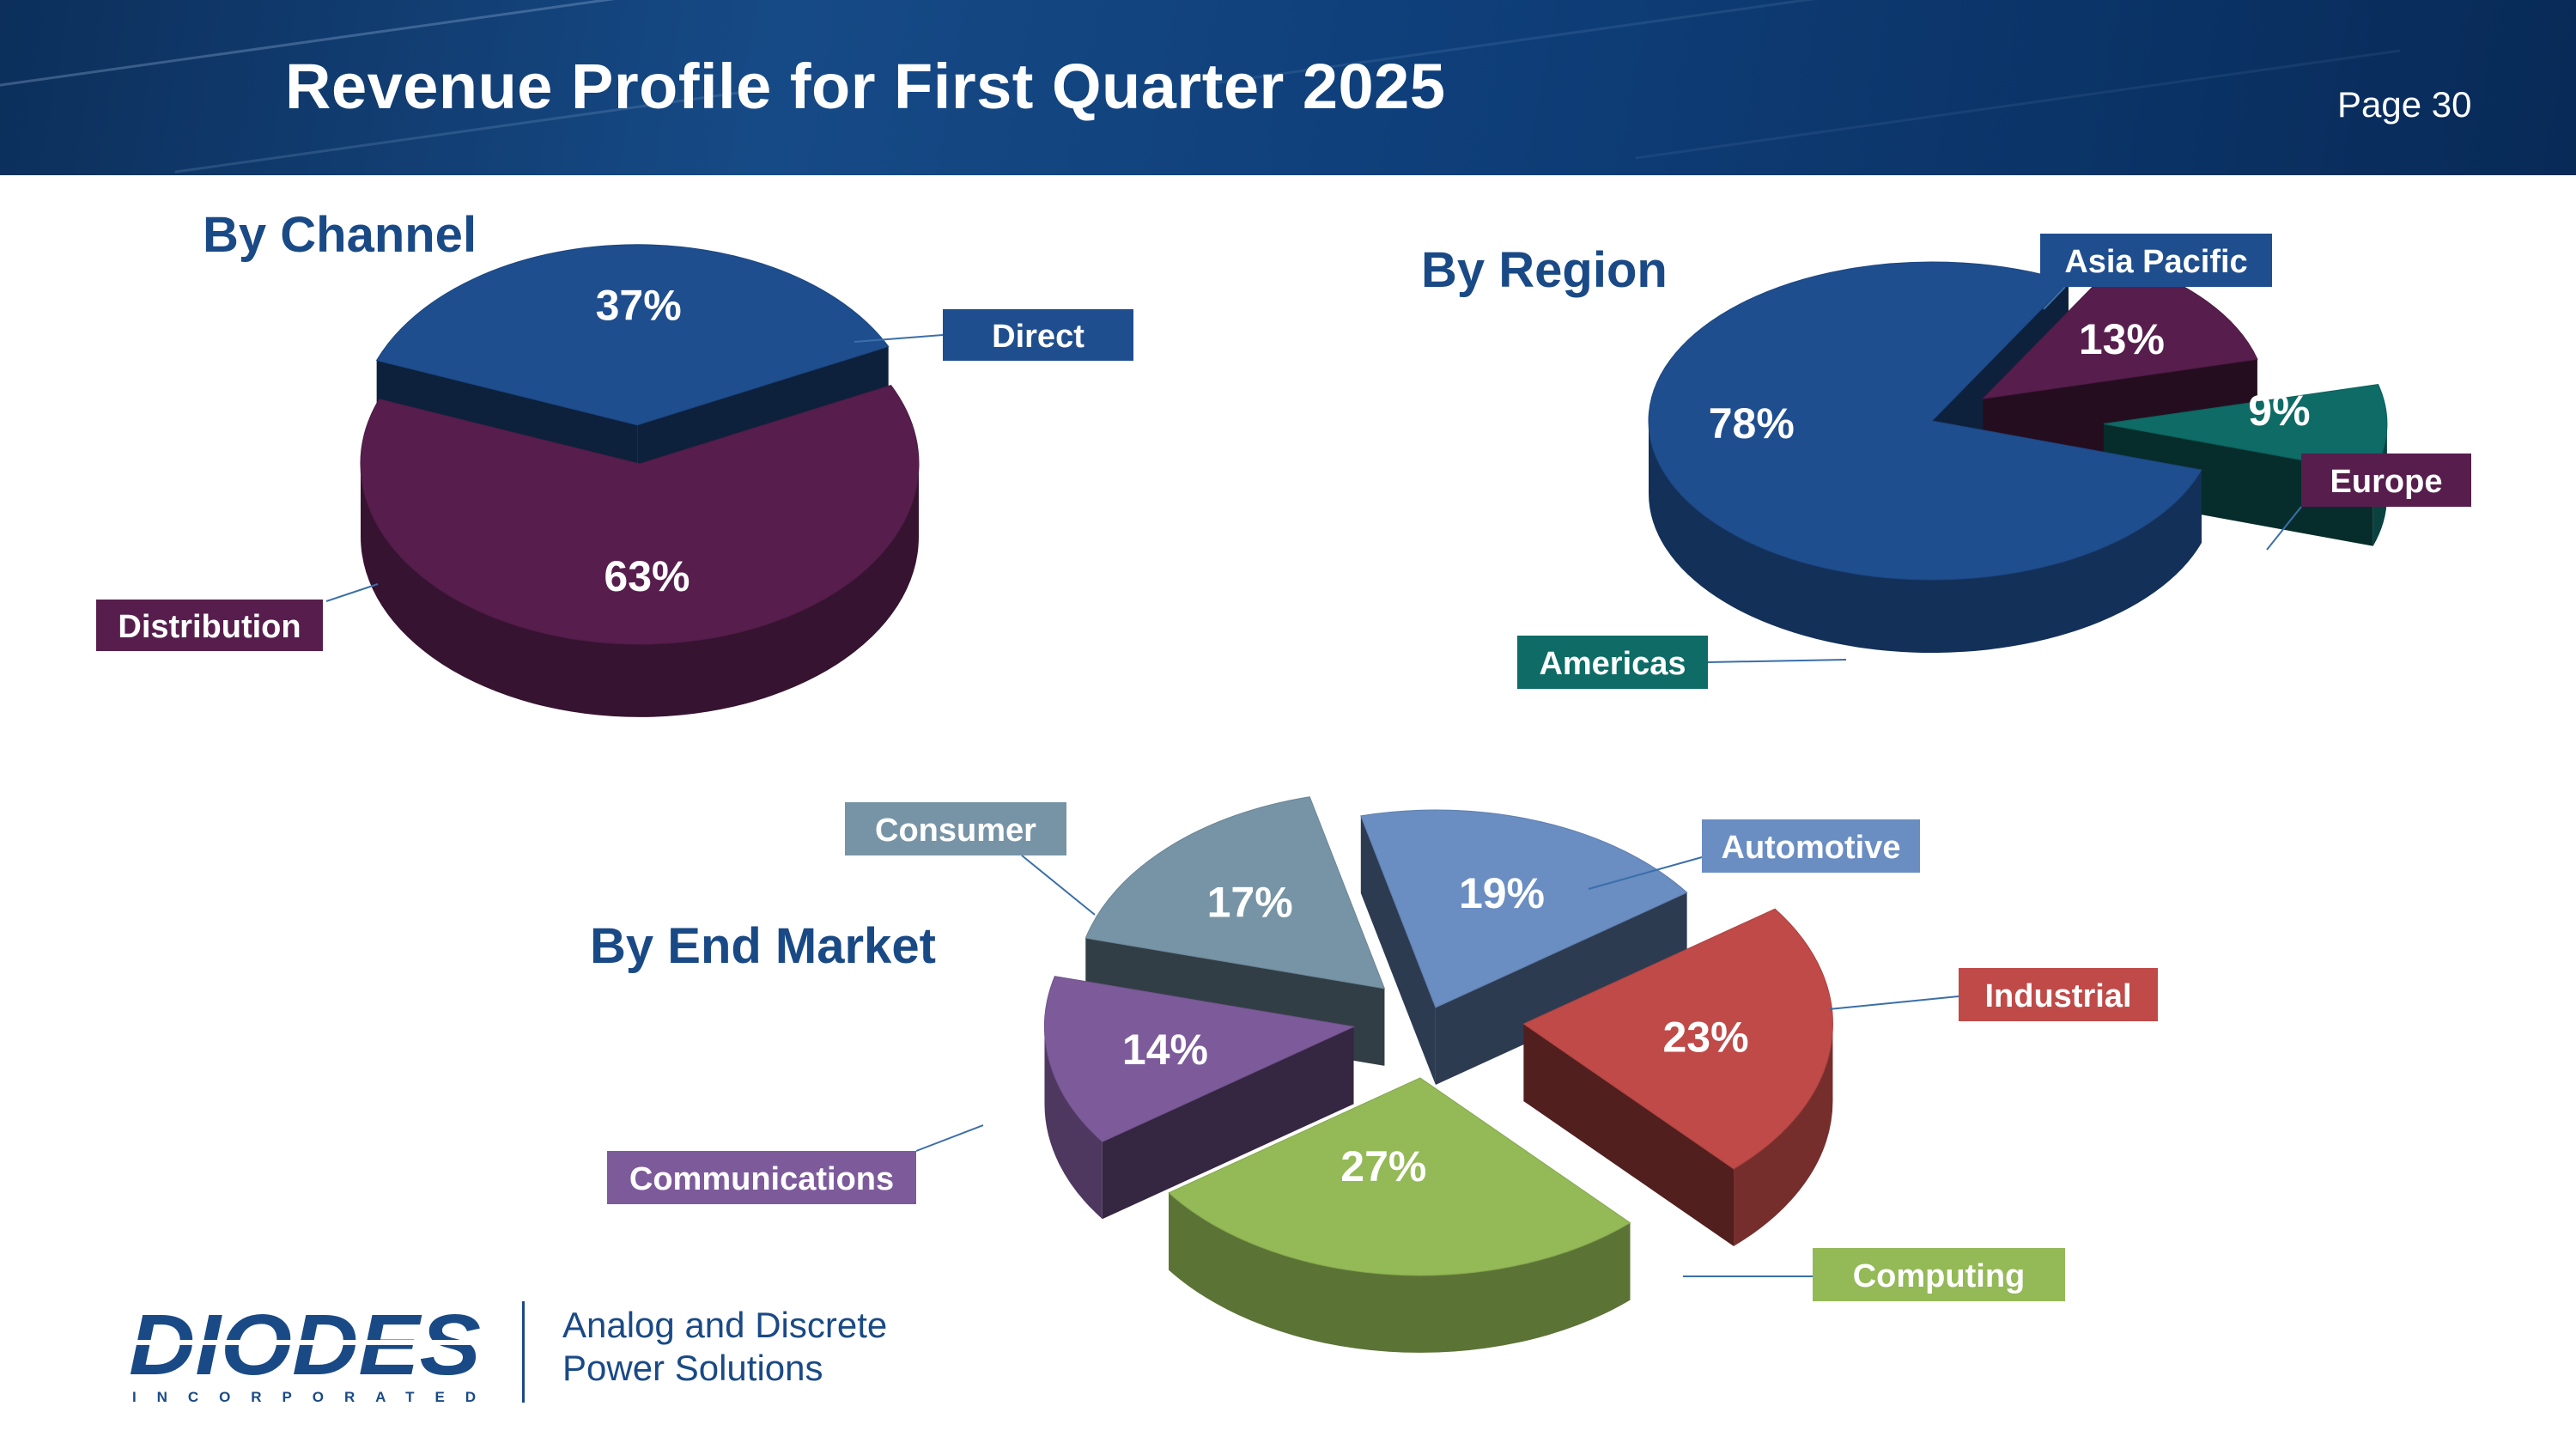  I want to click on market-legend-box-computing, so click(1939, 1274).